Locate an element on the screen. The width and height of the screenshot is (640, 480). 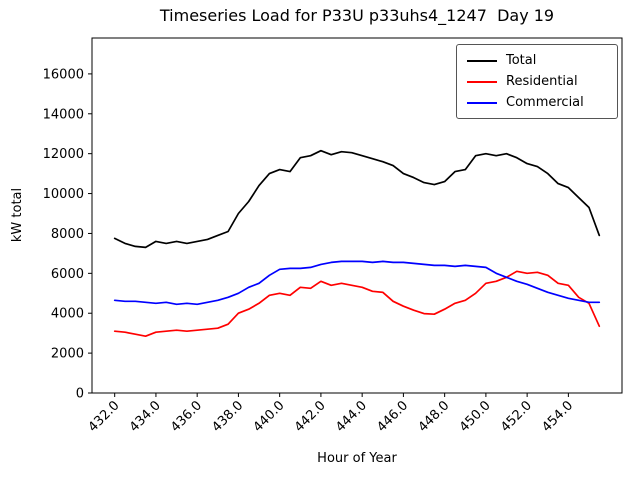
x-tick-label: 452.0 is located at coordinates (516, 416).